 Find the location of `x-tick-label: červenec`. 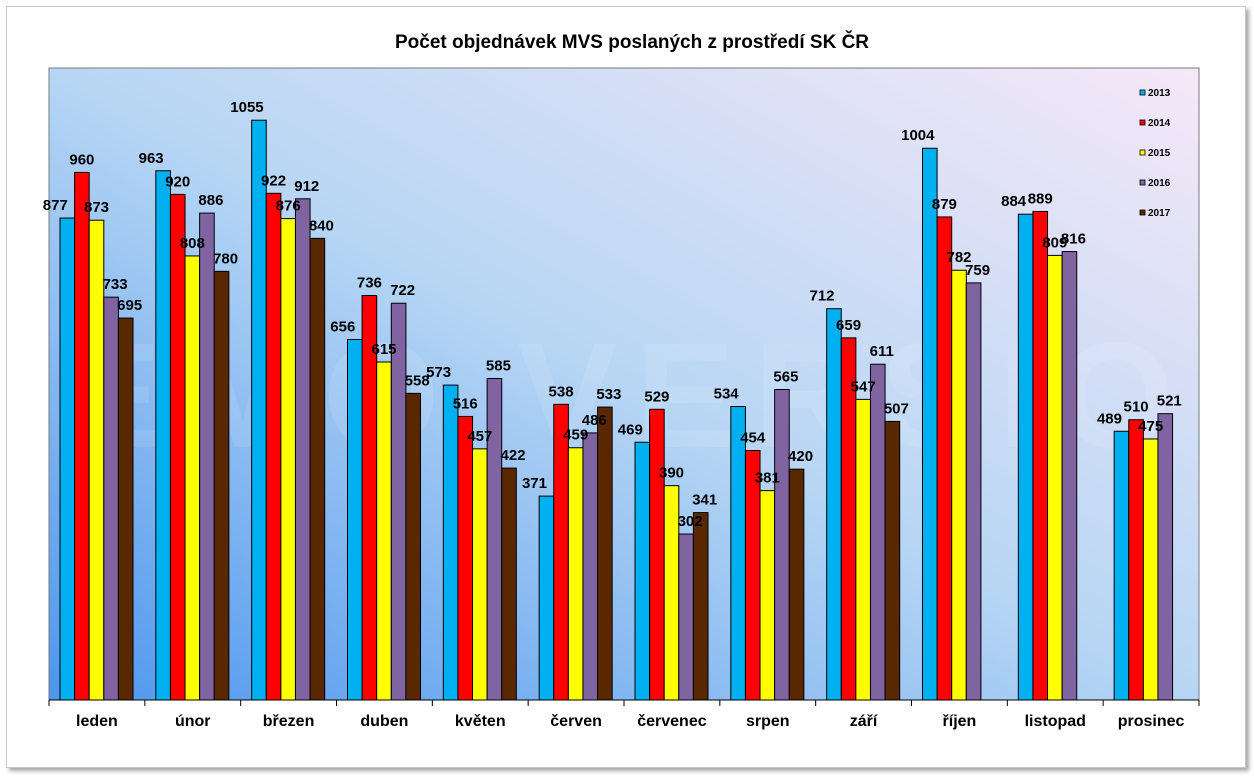

x-tick-label: červenec is located at coordinates (671, 721).